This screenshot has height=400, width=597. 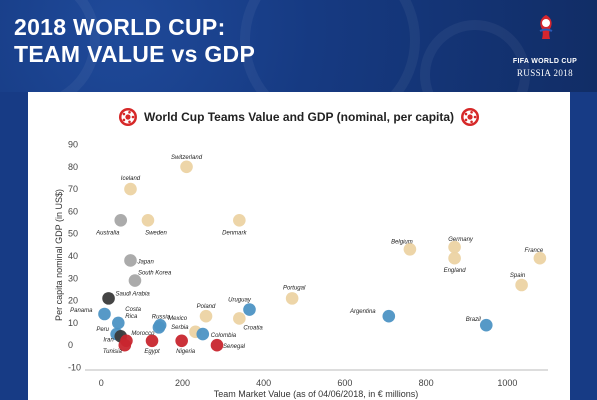 I want to click on point-label: Morocco, so click(x=143, y=334).